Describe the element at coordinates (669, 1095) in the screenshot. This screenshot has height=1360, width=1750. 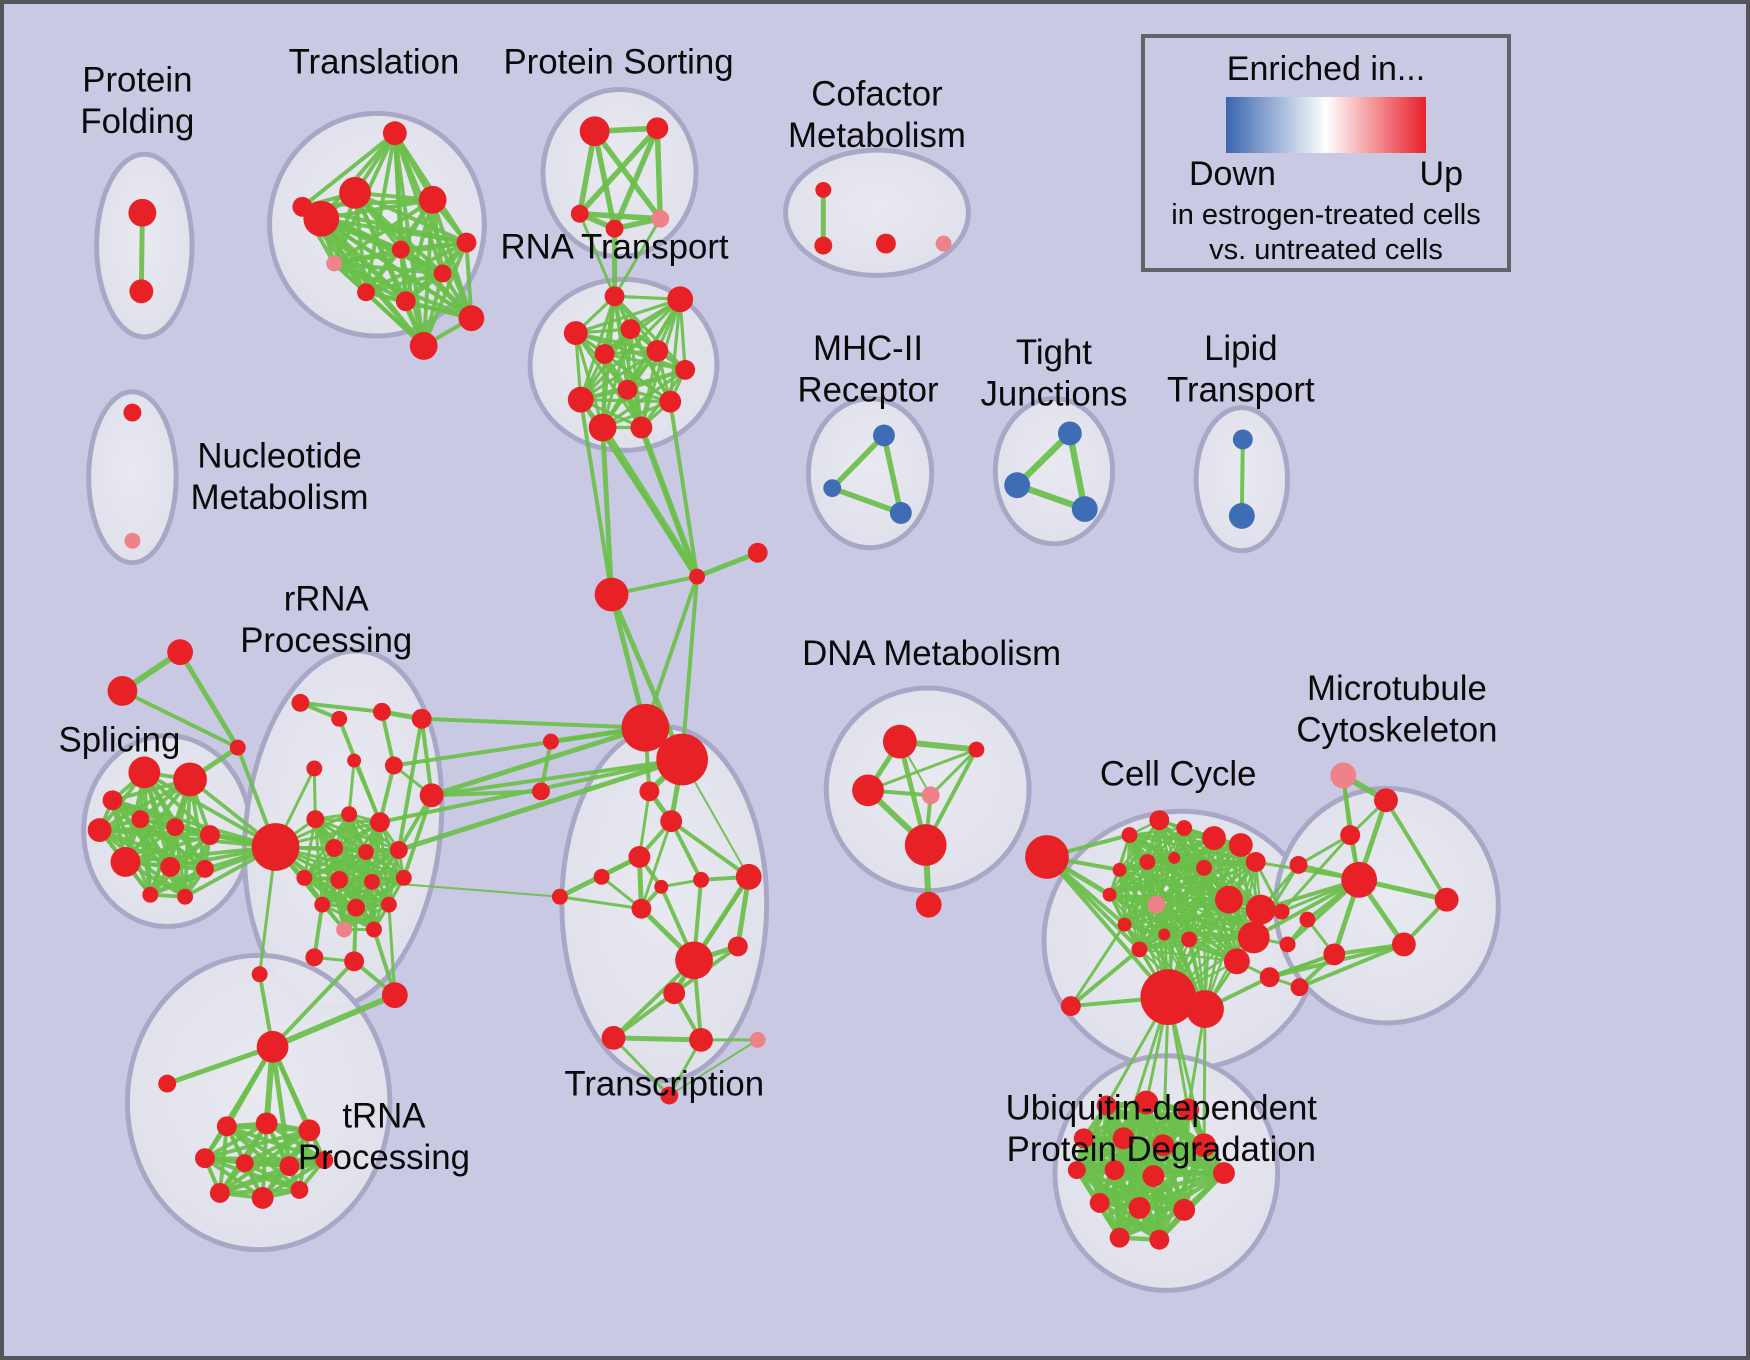
I see `node-x15` at that location.